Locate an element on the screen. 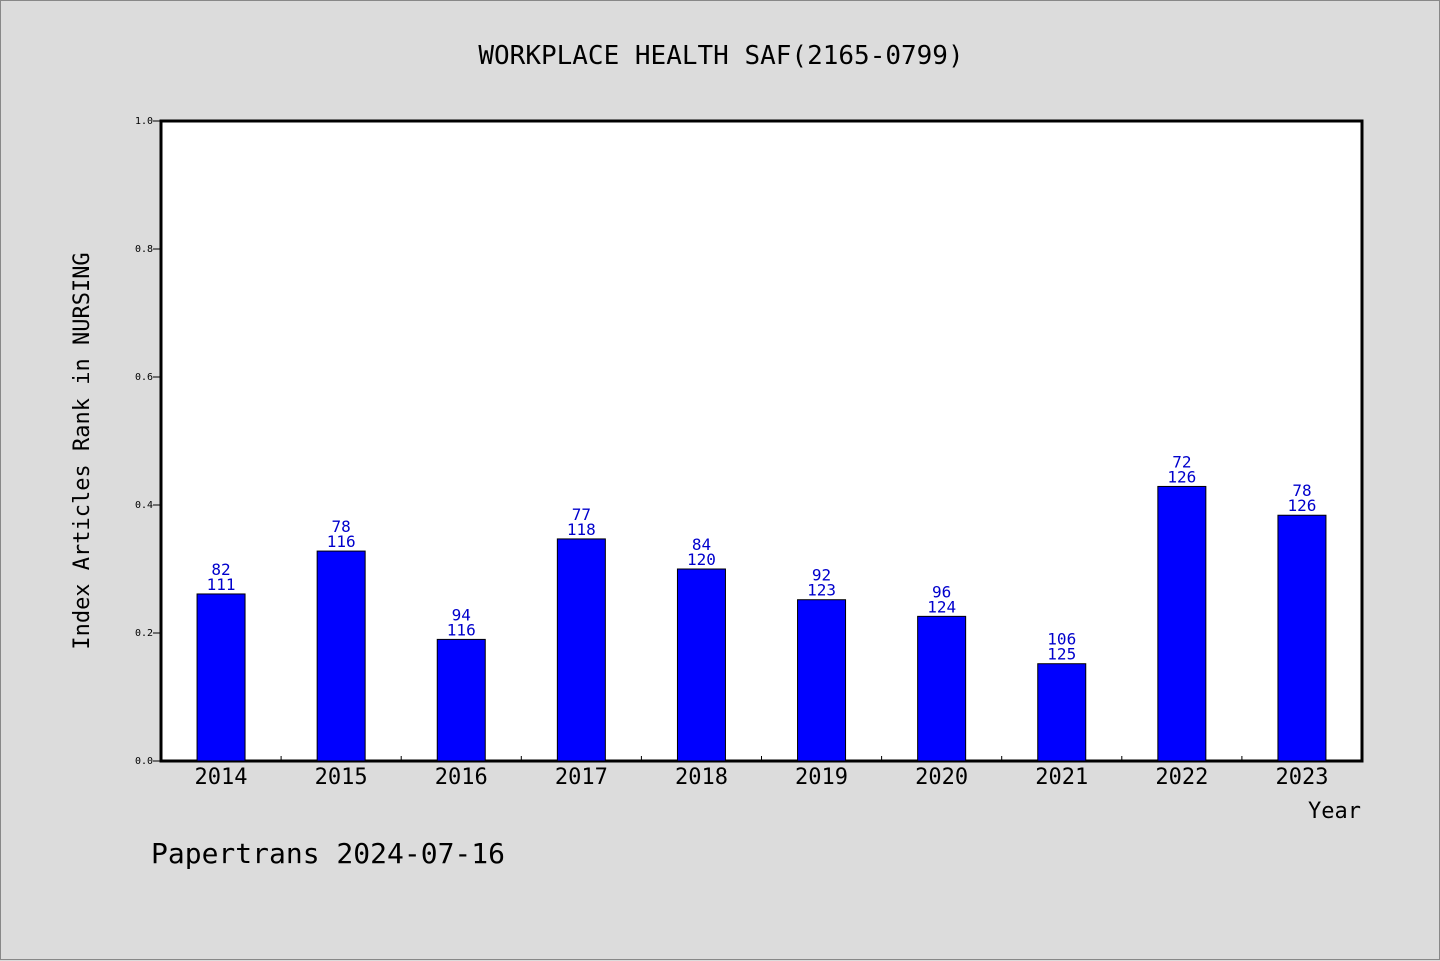  bar-total-label: 111 is located at coordinates (221, 584).